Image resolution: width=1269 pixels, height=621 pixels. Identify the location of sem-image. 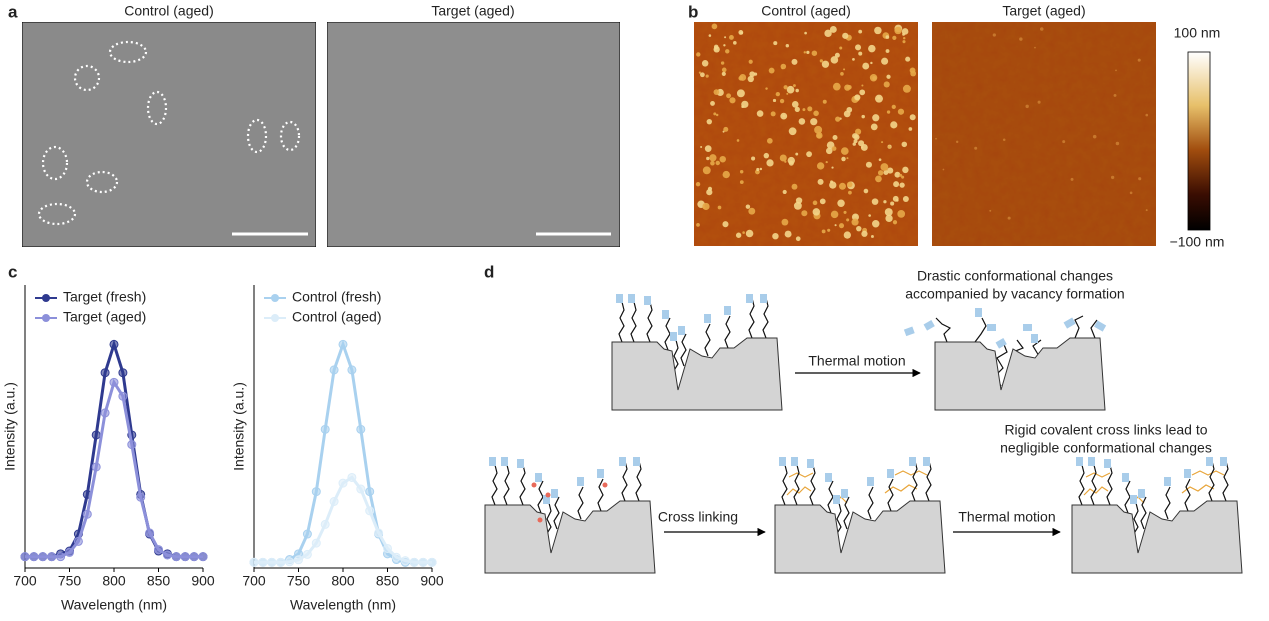
(169, 134).